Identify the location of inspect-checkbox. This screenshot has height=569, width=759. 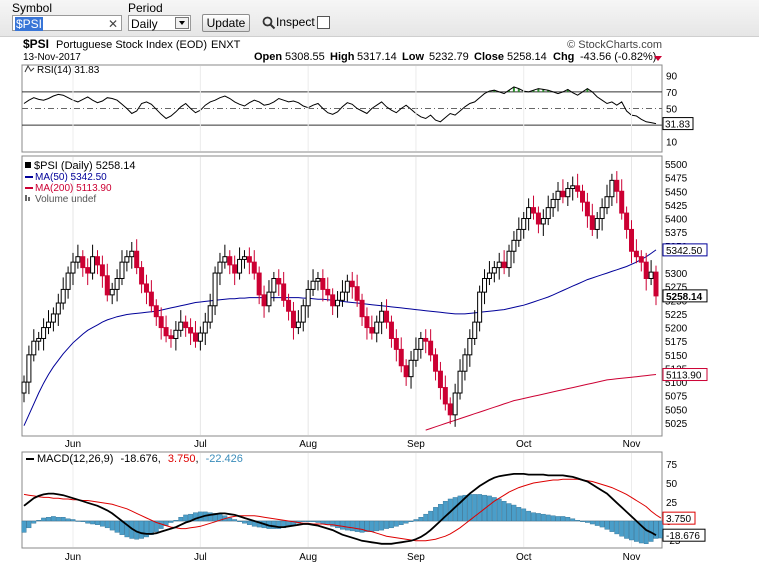
(323, 22).